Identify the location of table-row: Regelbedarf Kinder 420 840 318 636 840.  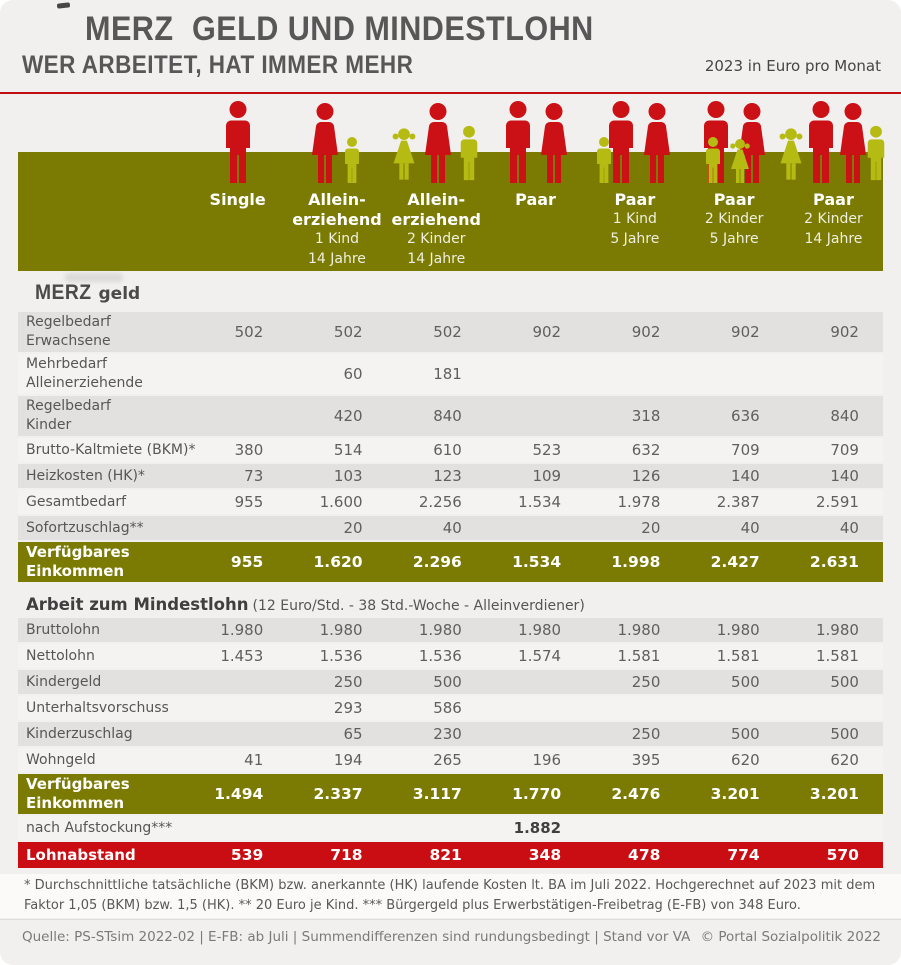
(450, 416).